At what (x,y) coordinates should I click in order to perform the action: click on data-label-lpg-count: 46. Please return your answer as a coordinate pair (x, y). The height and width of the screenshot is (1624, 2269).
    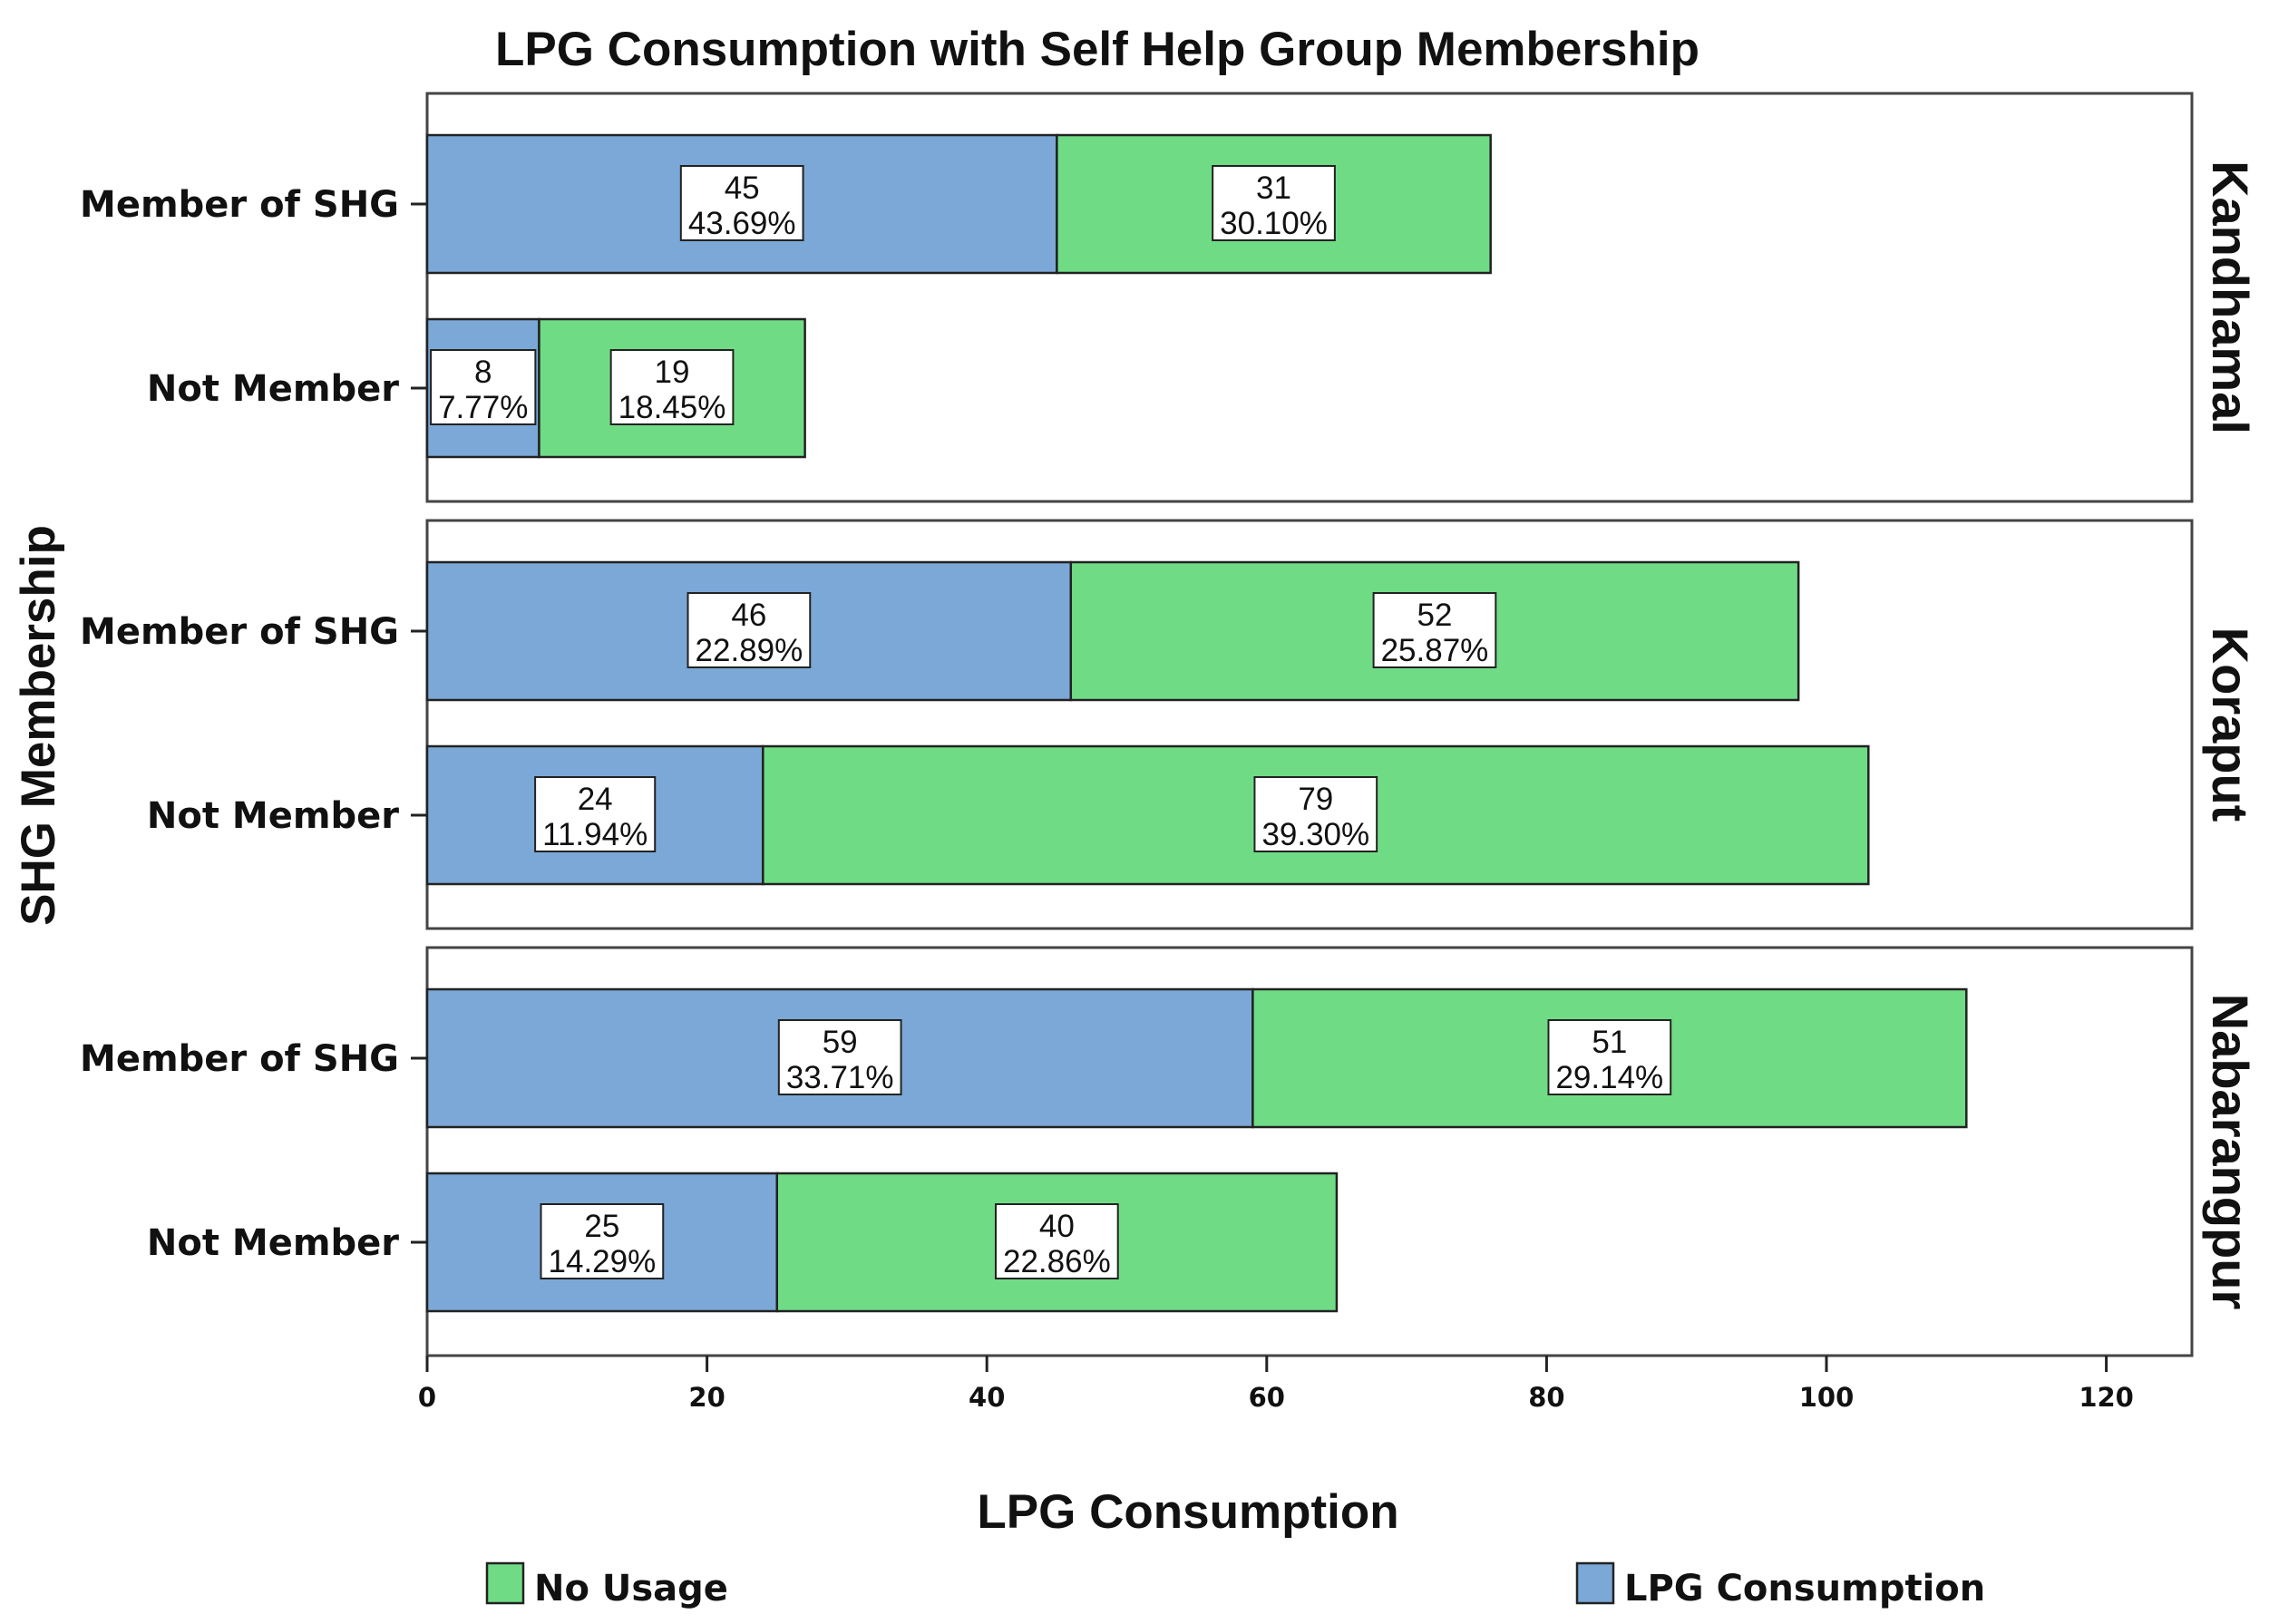
    Looking at the image, I should click on (748, 615).